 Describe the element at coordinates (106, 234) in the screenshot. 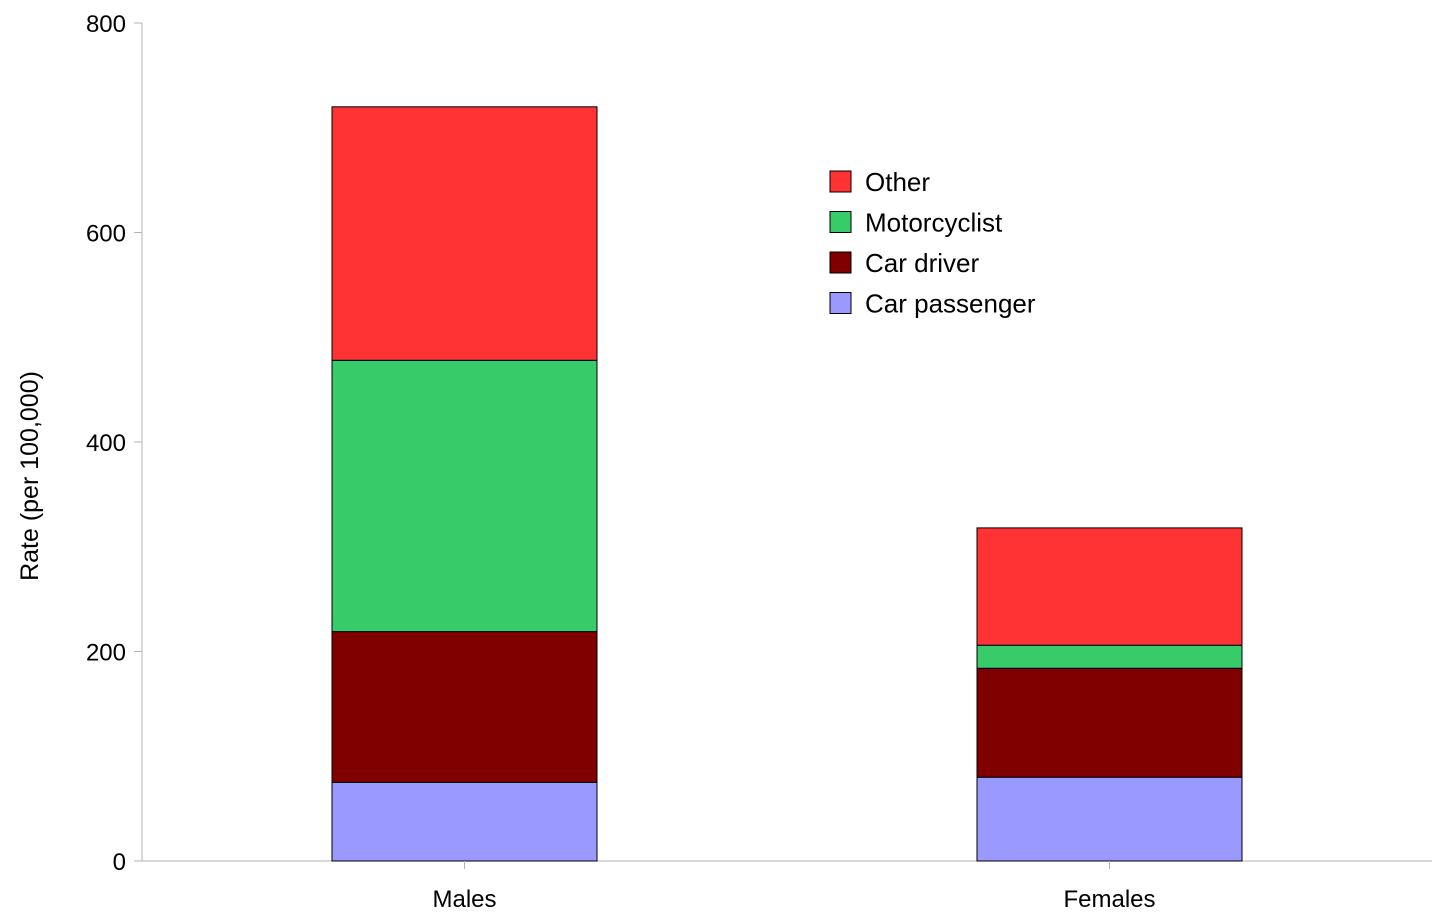

I see `y-tick-label: 600` at that location.